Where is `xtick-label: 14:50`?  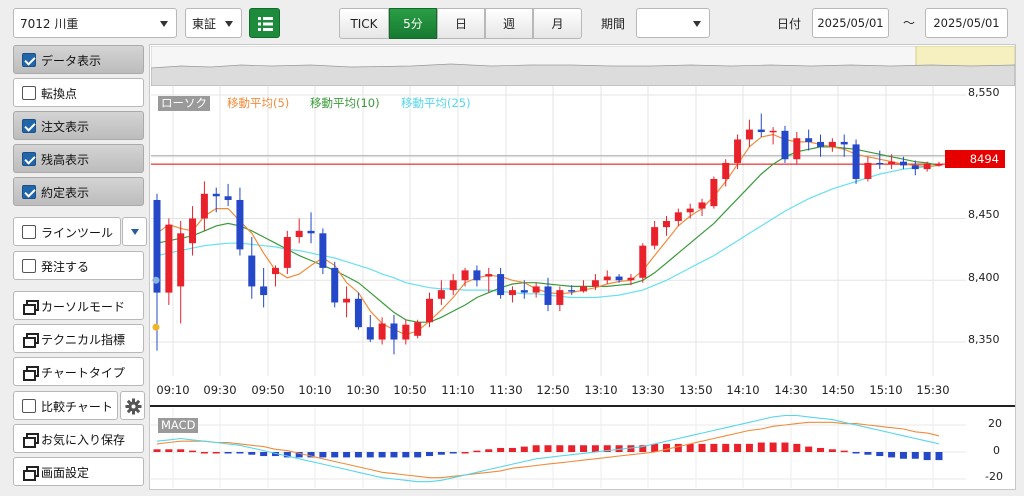
xtick-label: 14:50 is located at coordinates (838, 390).